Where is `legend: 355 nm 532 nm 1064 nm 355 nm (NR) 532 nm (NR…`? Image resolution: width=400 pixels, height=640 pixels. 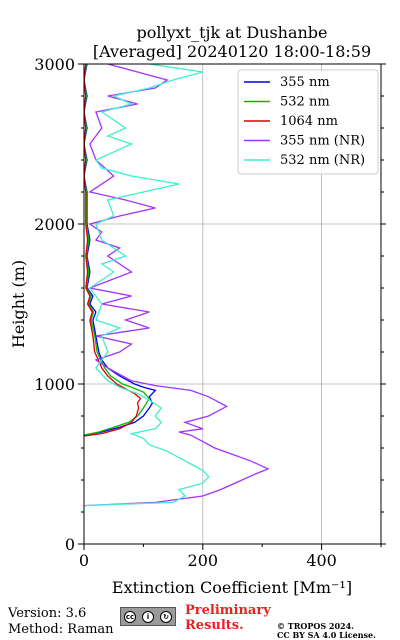
legend: 355 nm 532 nm 1064 nm 355 nm (NR) 532 nm (NR… is located at coordinates (308, 122).